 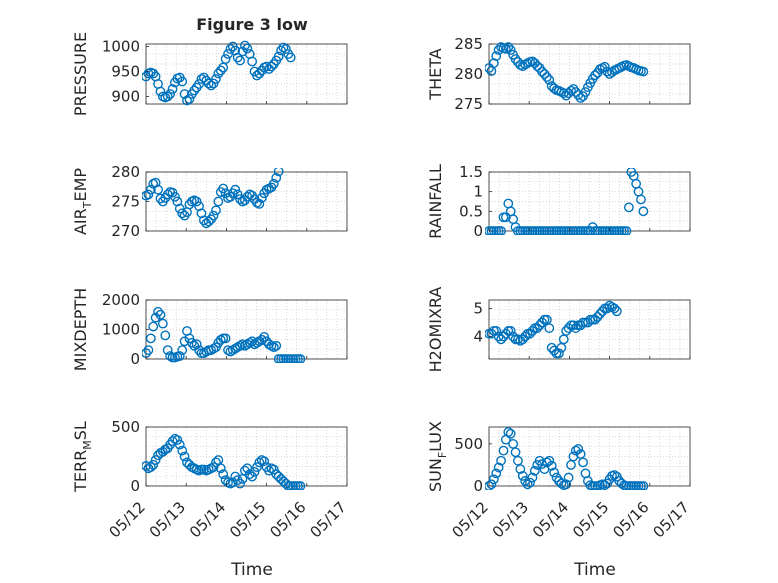 I want to click on y-tick-label: 0.5, so click(x=471, y=211).